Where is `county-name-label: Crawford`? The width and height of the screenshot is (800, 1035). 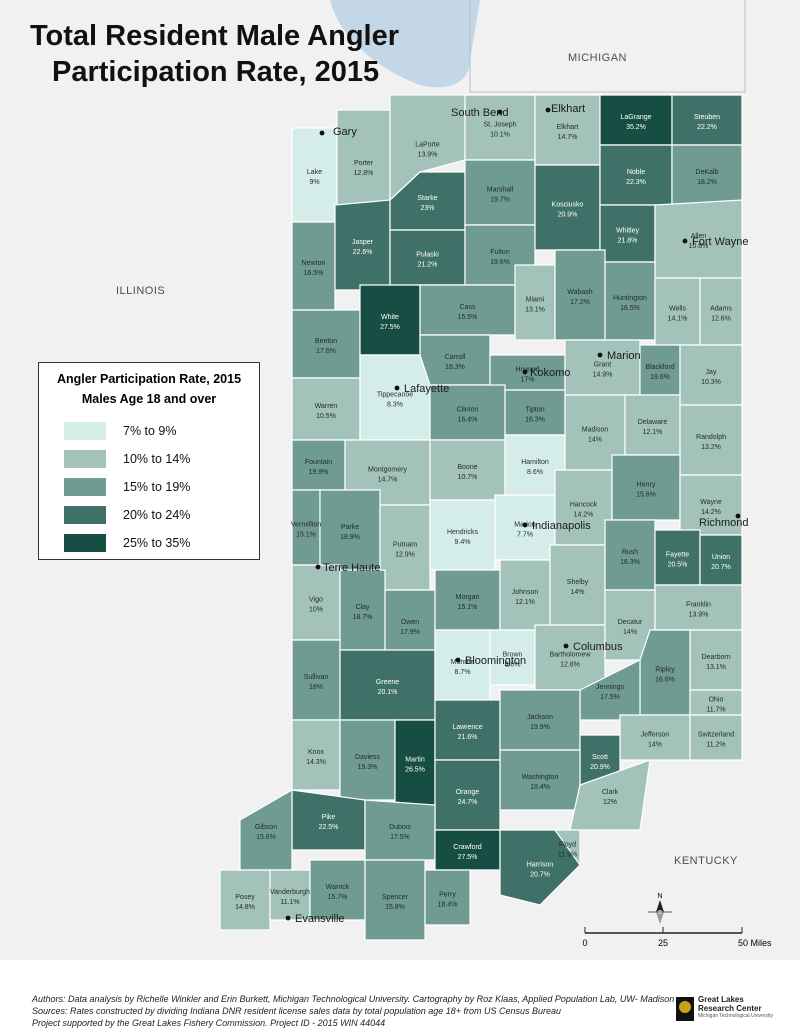 county-name-label: Crawford is located at coordinates (467, 847).